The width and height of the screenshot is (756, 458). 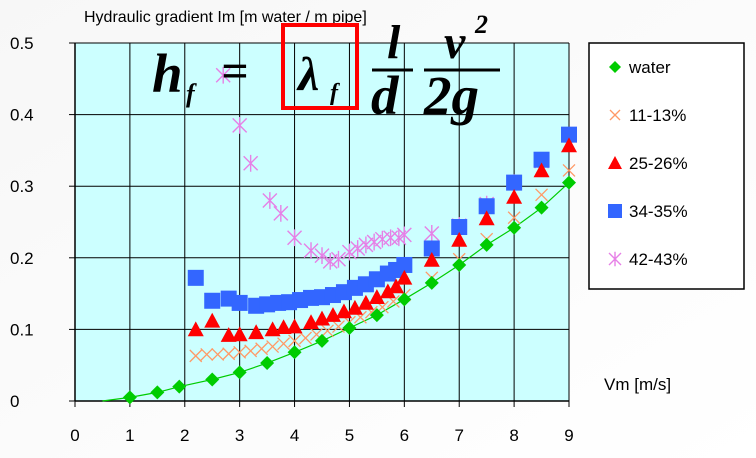 I want to click on formula-num2-sup: 2, so click(x=481, y=24).